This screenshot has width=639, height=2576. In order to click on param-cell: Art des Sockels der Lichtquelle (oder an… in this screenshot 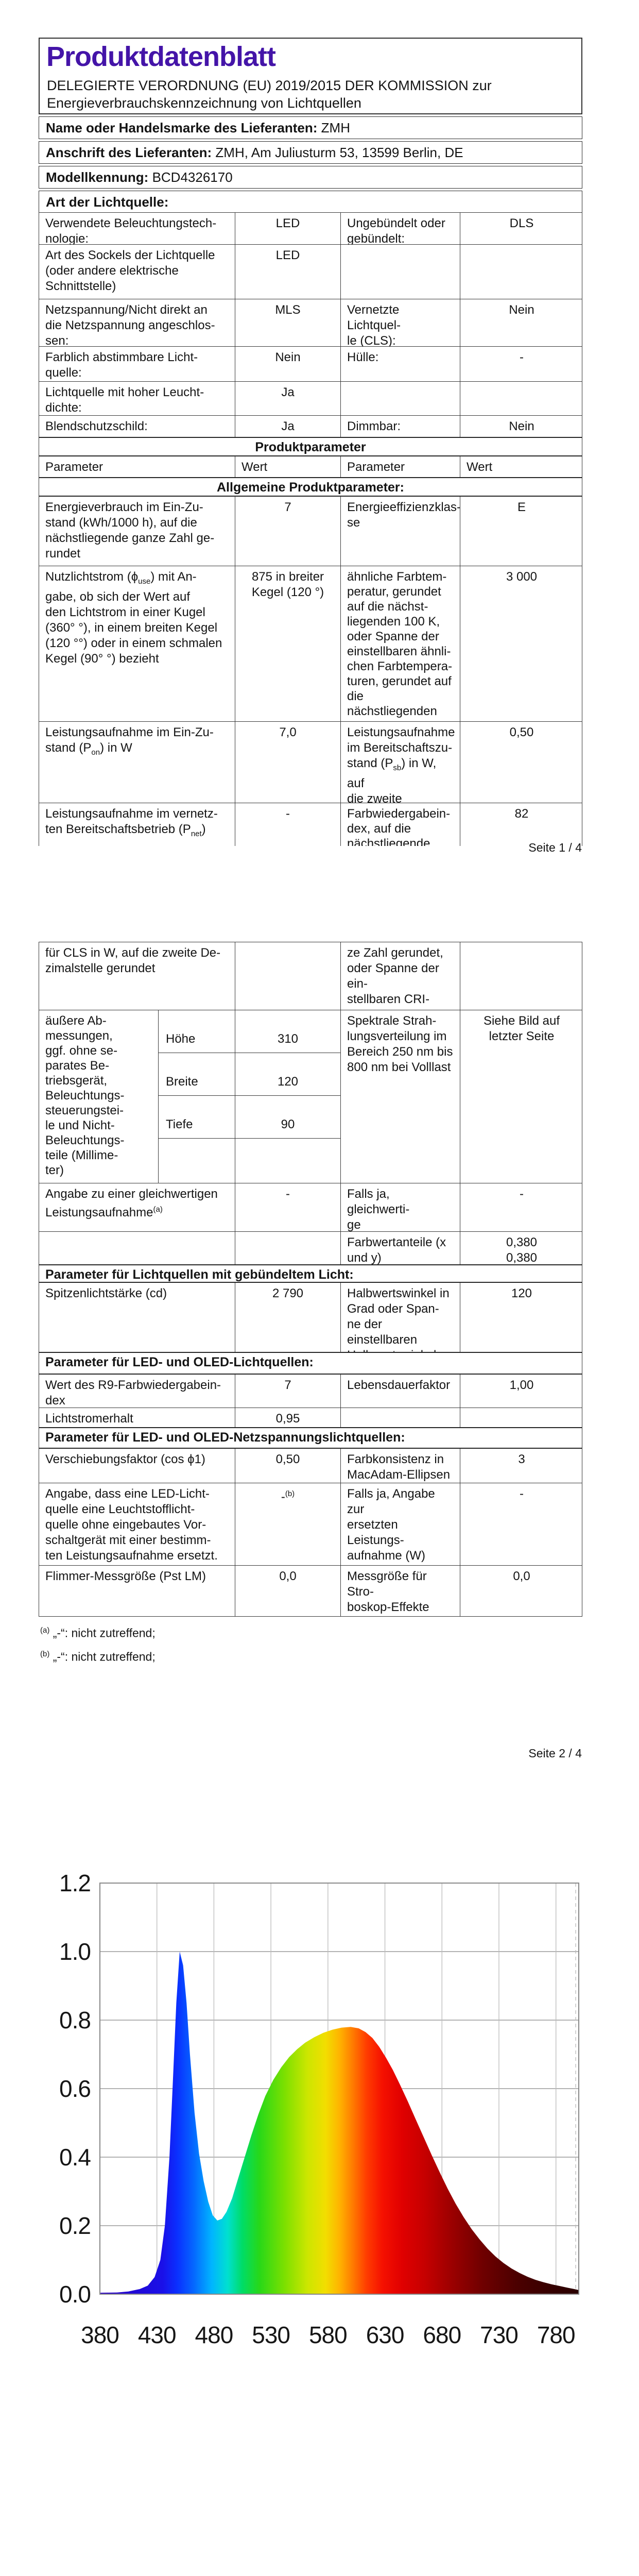, I will do `click(130, 270)`.